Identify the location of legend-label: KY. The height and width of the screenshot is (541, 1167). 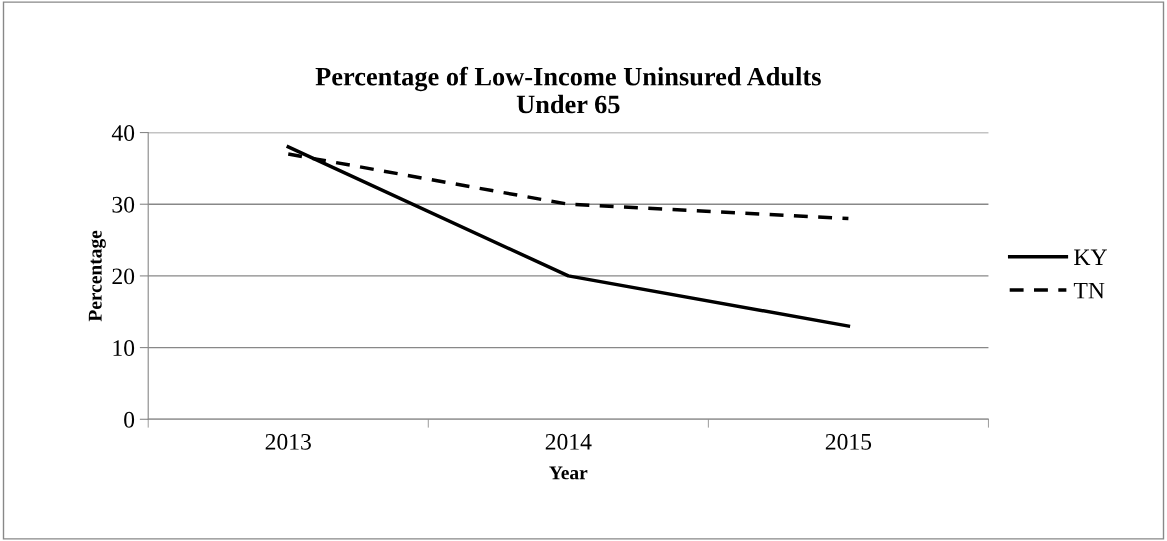
(1090, 257).